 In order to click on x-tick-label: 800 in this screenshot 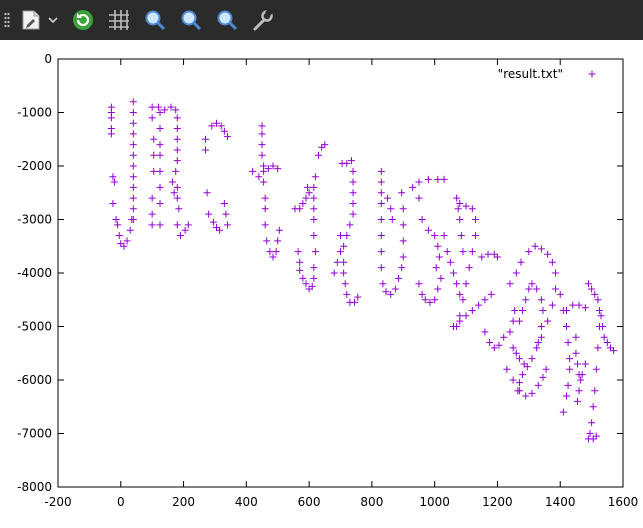, I will do `click(371, 502)`.